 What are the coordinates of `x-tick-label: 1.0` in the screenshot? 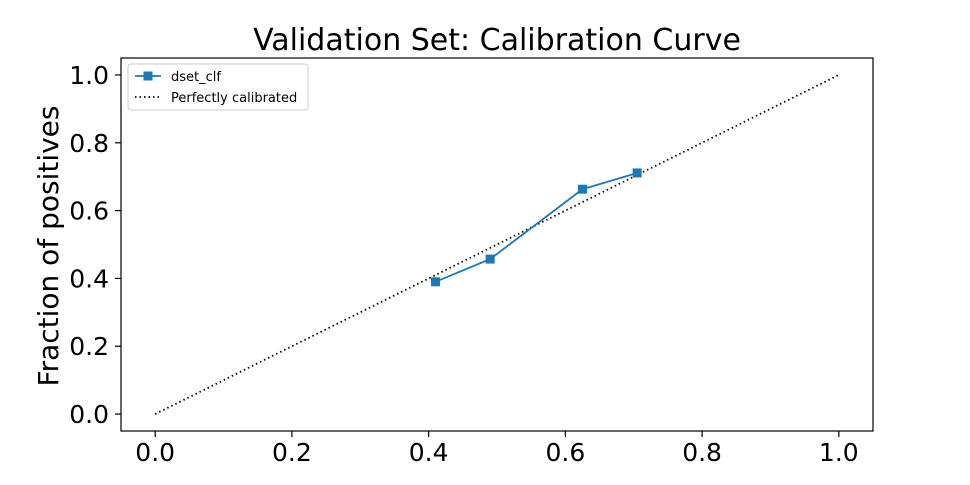 It's located at (839, 452).